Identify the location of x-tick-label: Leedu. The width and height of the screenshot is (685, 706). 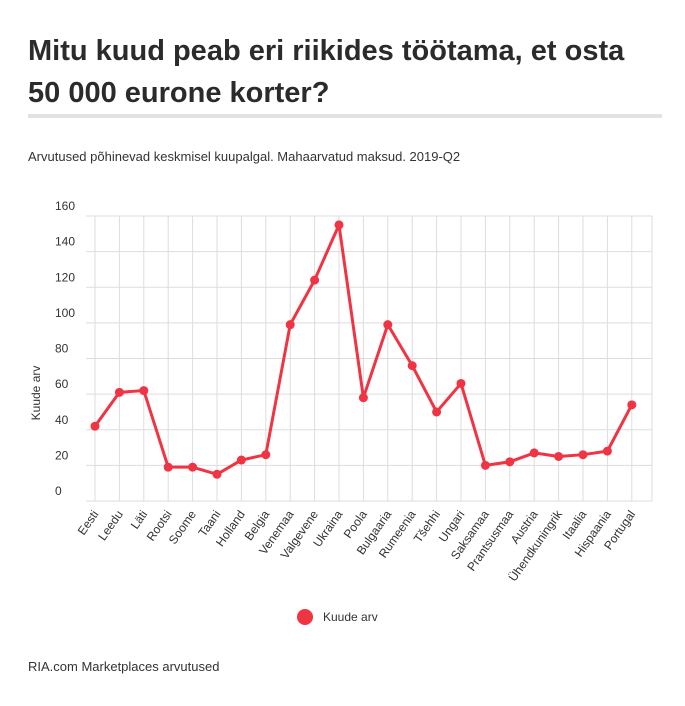
(110, 525).